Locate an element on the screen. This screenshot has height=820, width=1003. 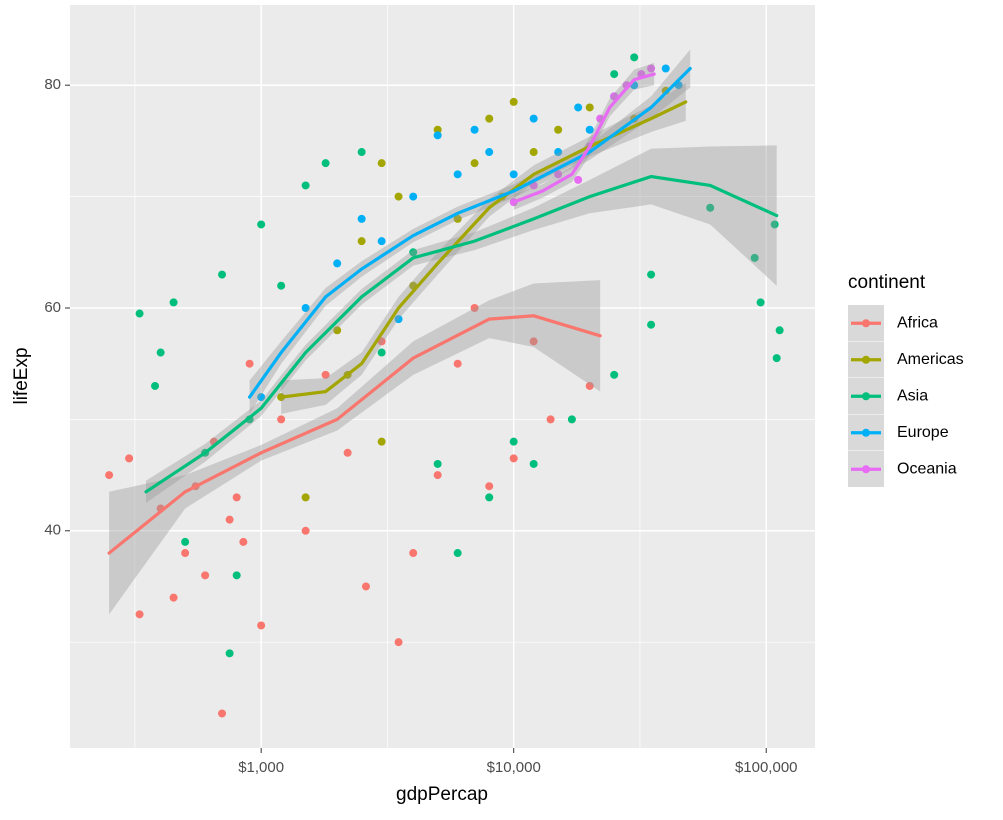
legend-label: Oceania is located at coordinates (927, 468).